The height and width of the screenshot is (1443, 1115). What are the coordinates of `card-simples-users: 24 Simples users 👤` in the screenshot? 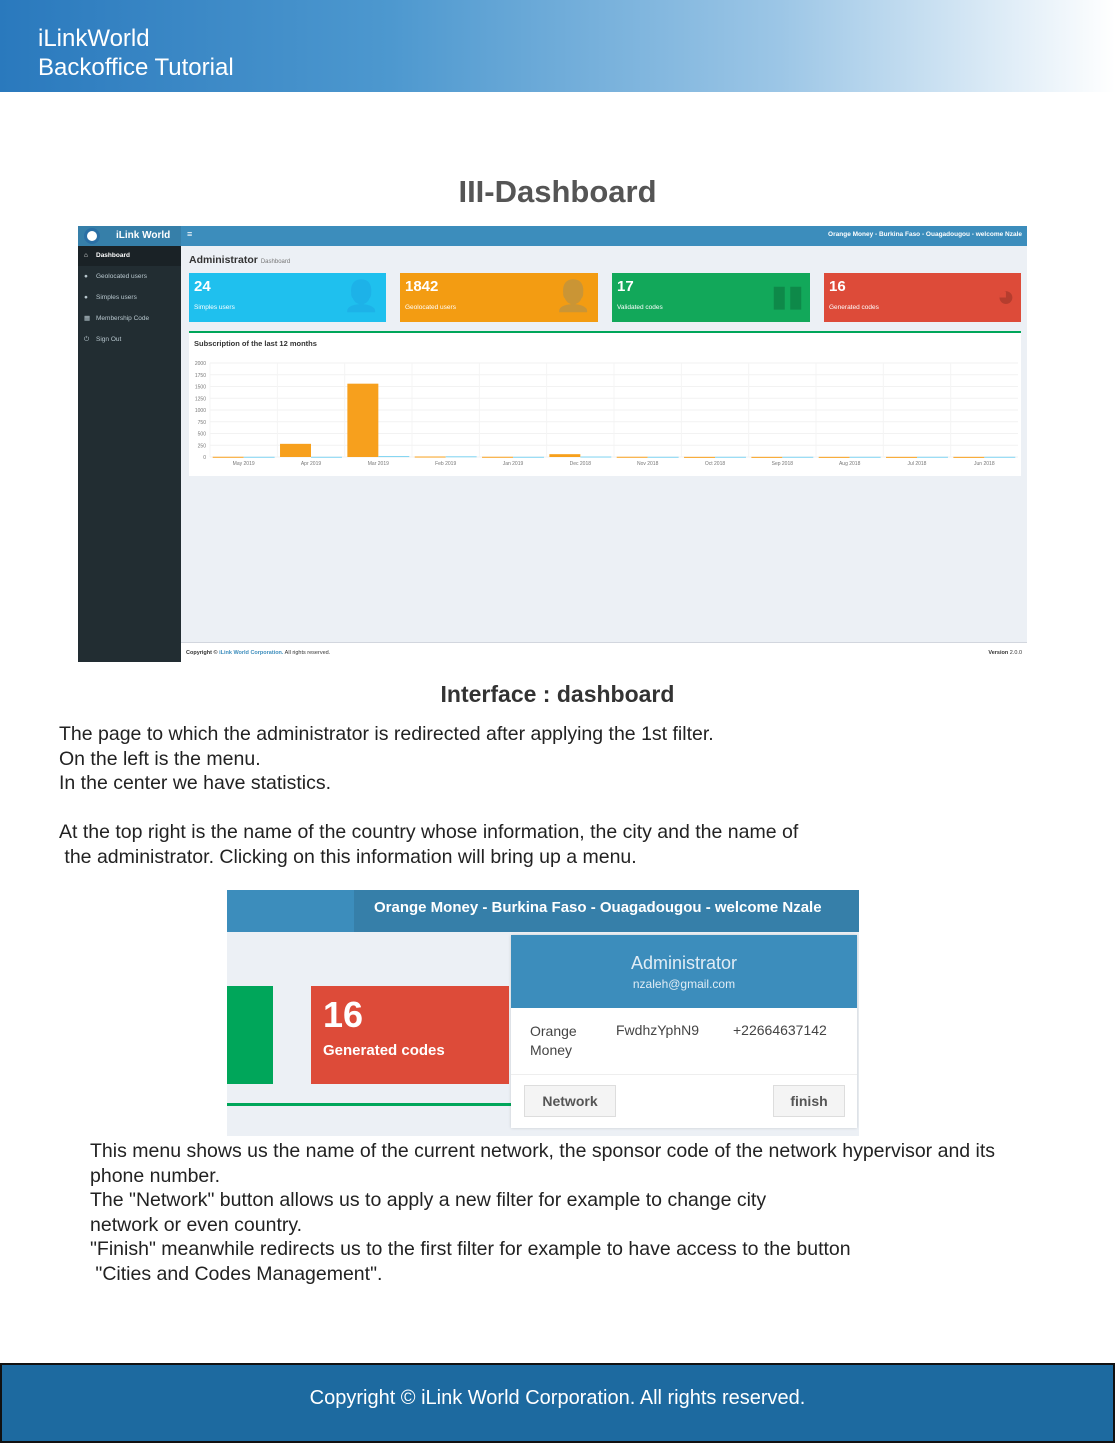 It's located at (287, 297).